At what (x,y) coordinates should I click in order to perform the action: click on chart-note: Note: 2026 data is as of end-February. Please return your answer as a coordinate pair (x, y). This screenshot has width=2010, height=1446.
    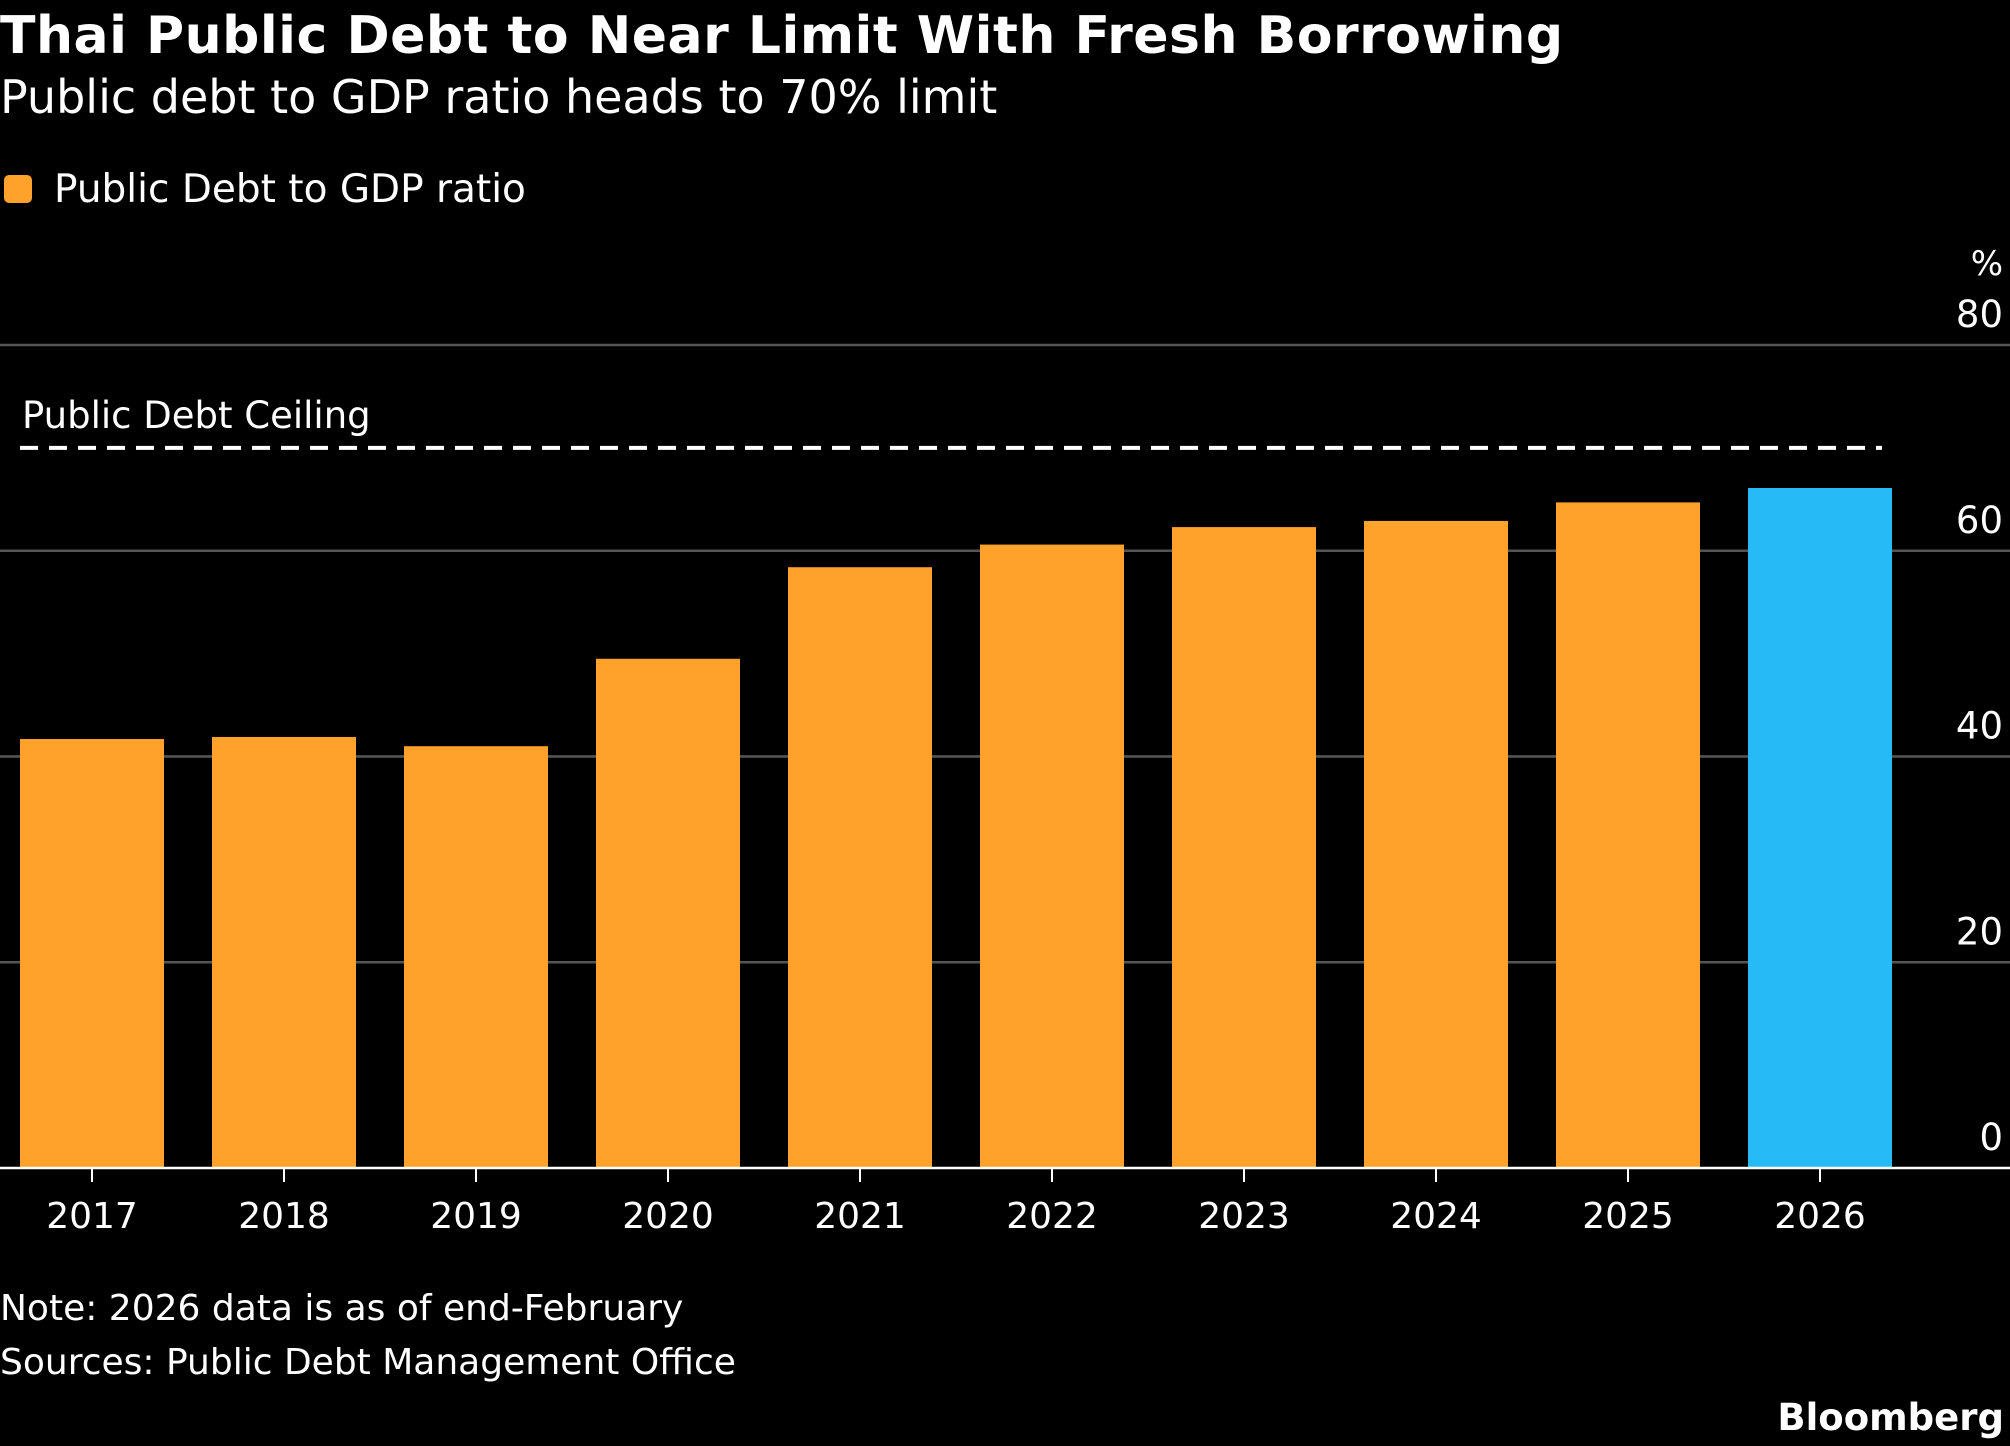
    Looking at the image, I should click on (342, 1308).